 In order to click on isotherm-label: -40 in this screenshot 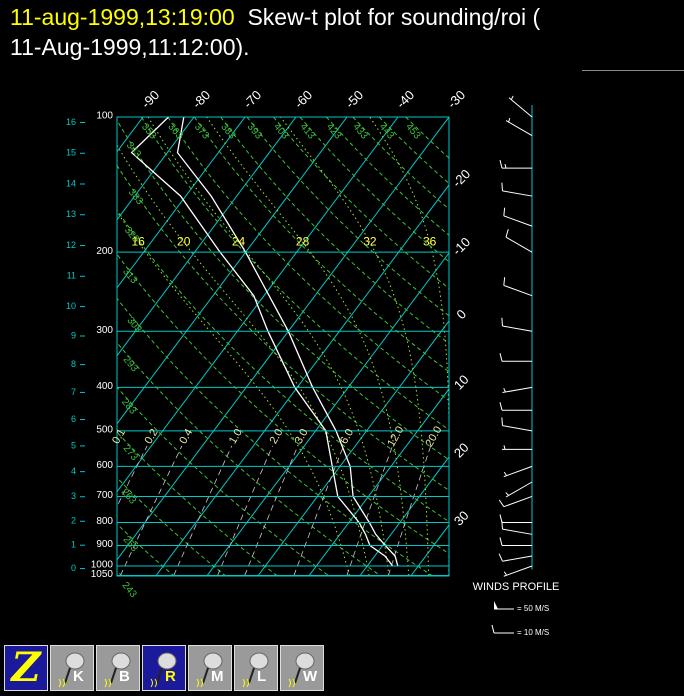, I will do `click(405, 99)`.